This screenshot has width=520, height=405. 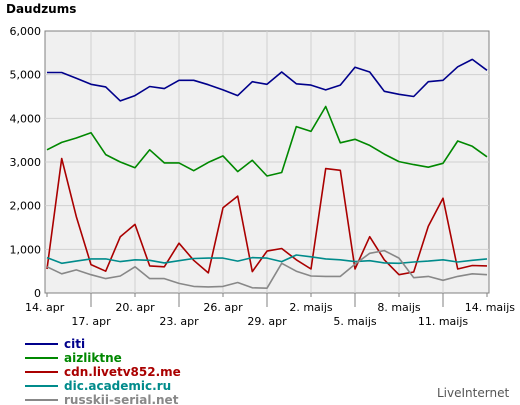 I want to click on y-axis: 0 1,000 2,000 3,000 4,000 5,000 6,000, so click(x=26, y=162).